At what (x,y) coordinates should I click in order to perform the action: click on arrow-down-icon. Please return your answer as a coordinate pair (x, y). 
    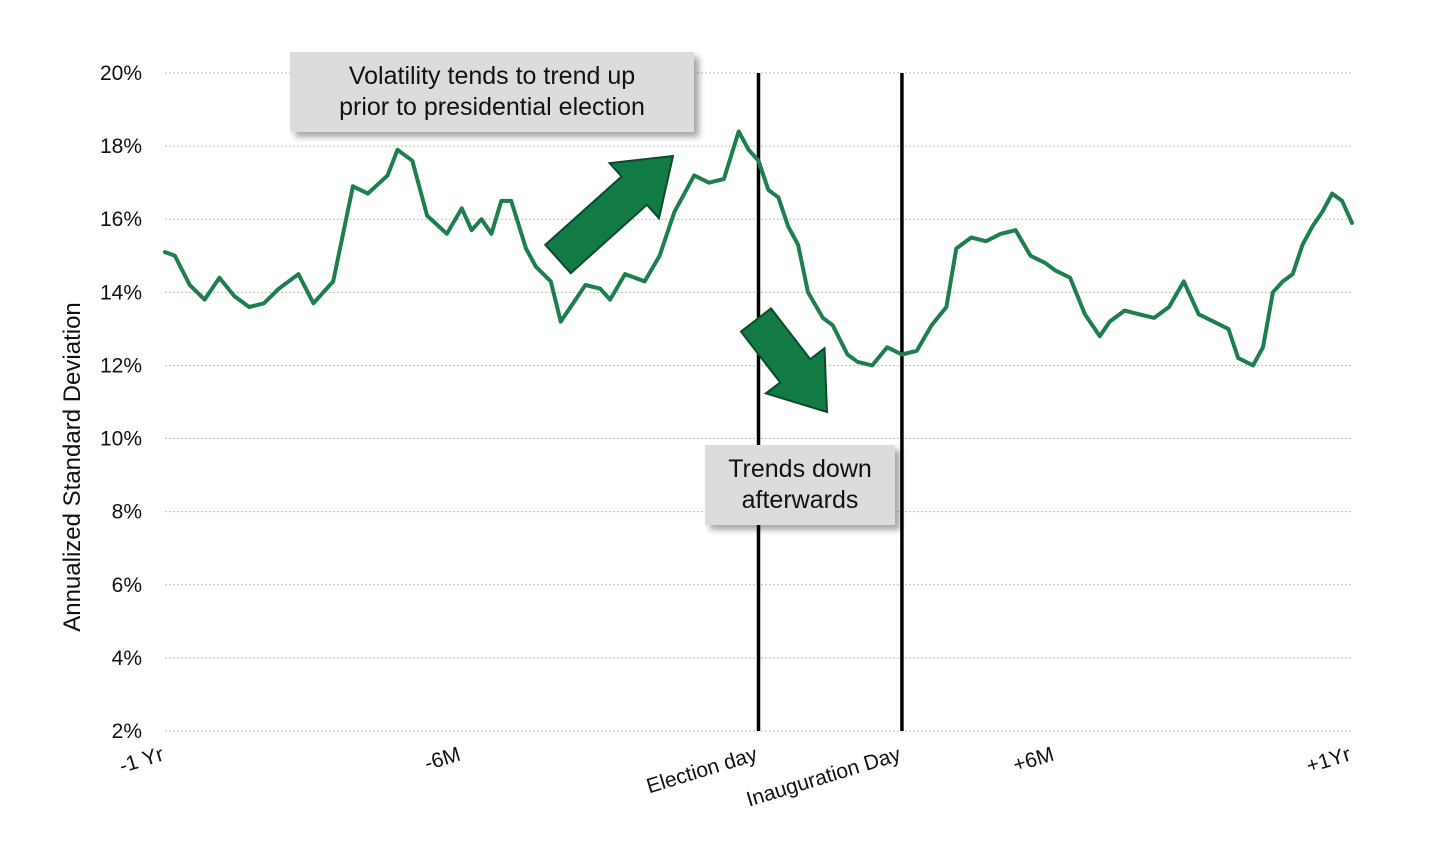
    Looking at the image, I should click on (784, 360).